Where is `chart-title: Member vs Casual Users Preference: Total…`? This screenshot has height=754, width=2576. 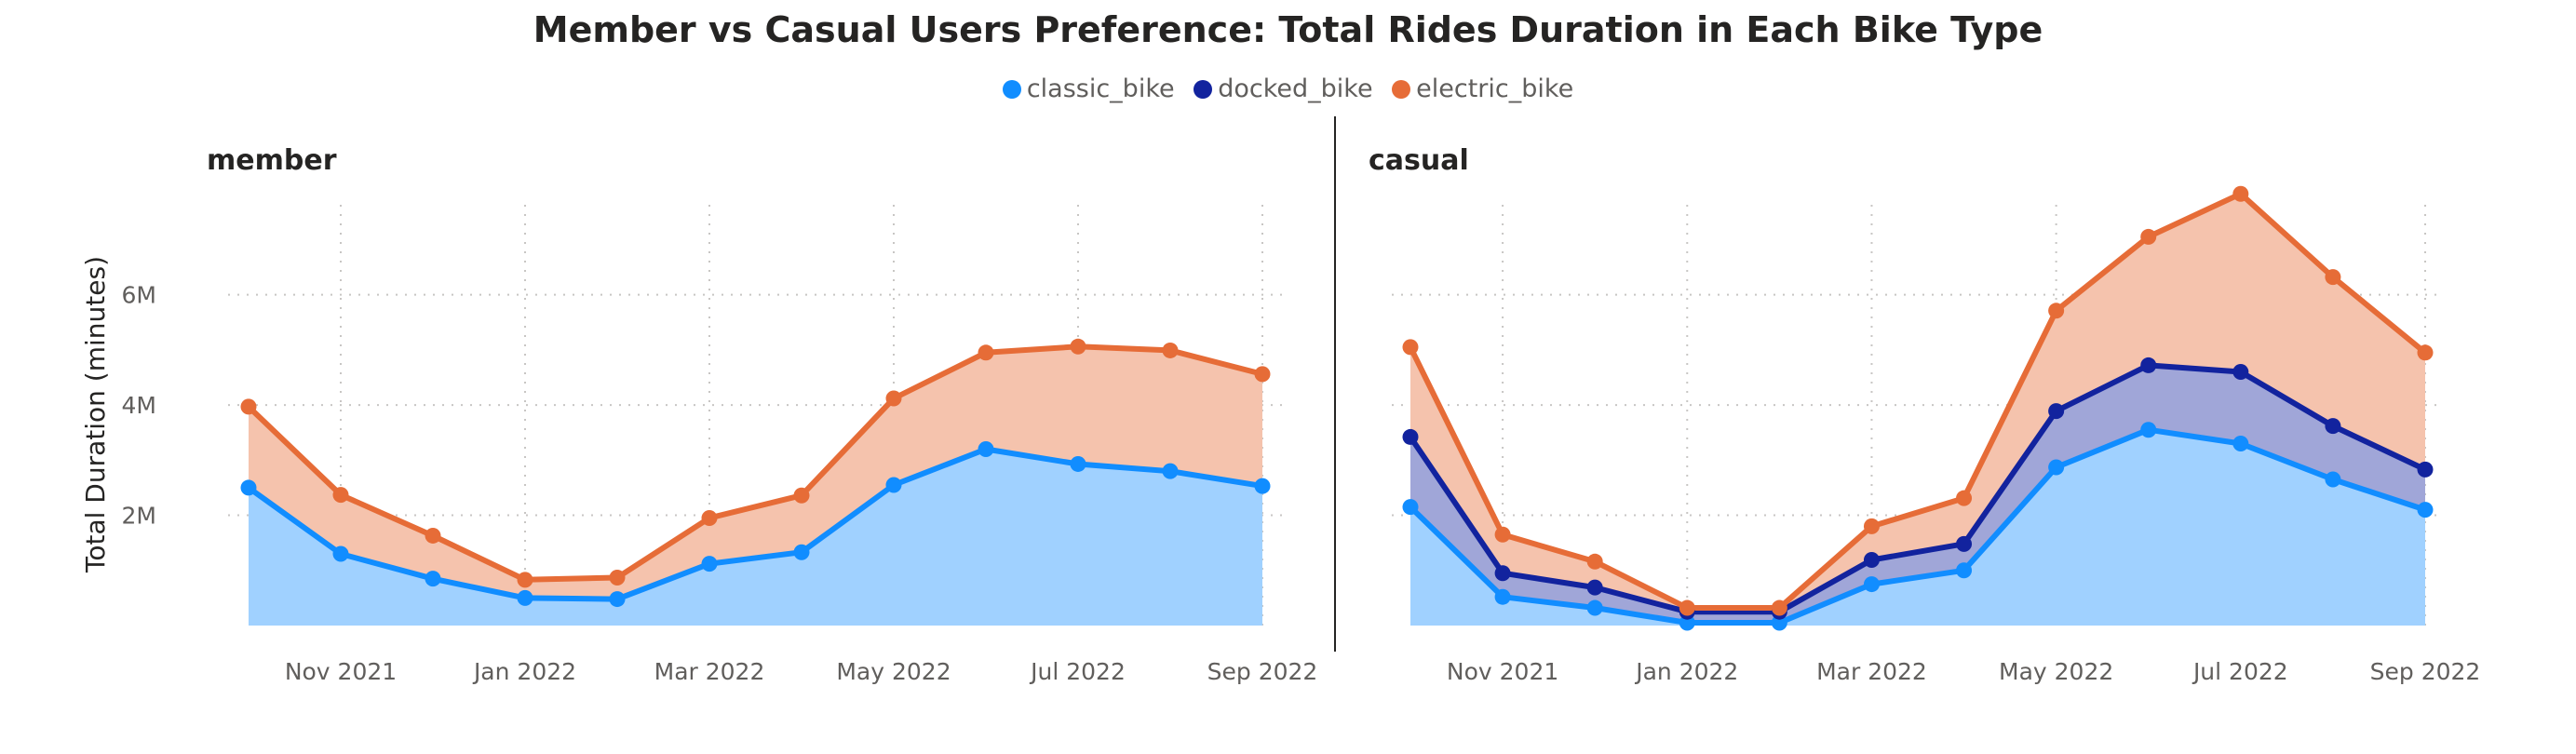
chart-title: Member vs Casual Users Preference: Total… is located at coordinates (1288, 30).